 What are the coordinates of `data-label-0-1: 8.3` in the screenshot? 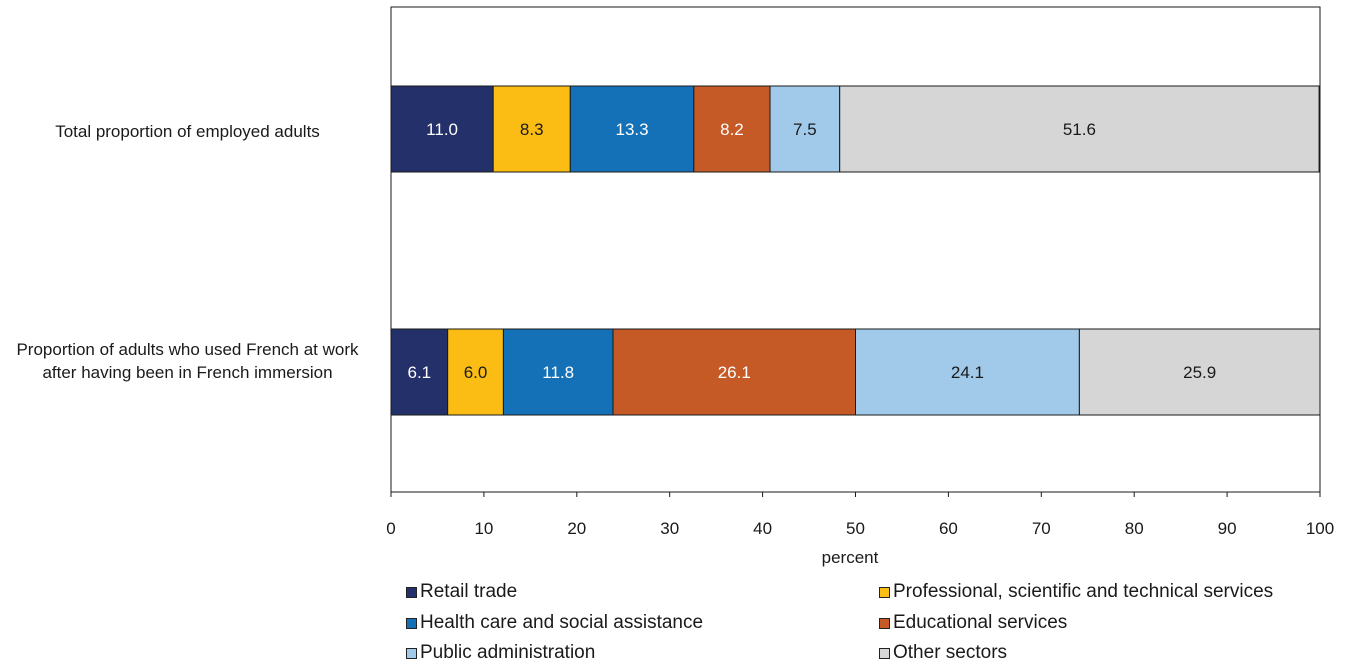 It's located at (532, 129).